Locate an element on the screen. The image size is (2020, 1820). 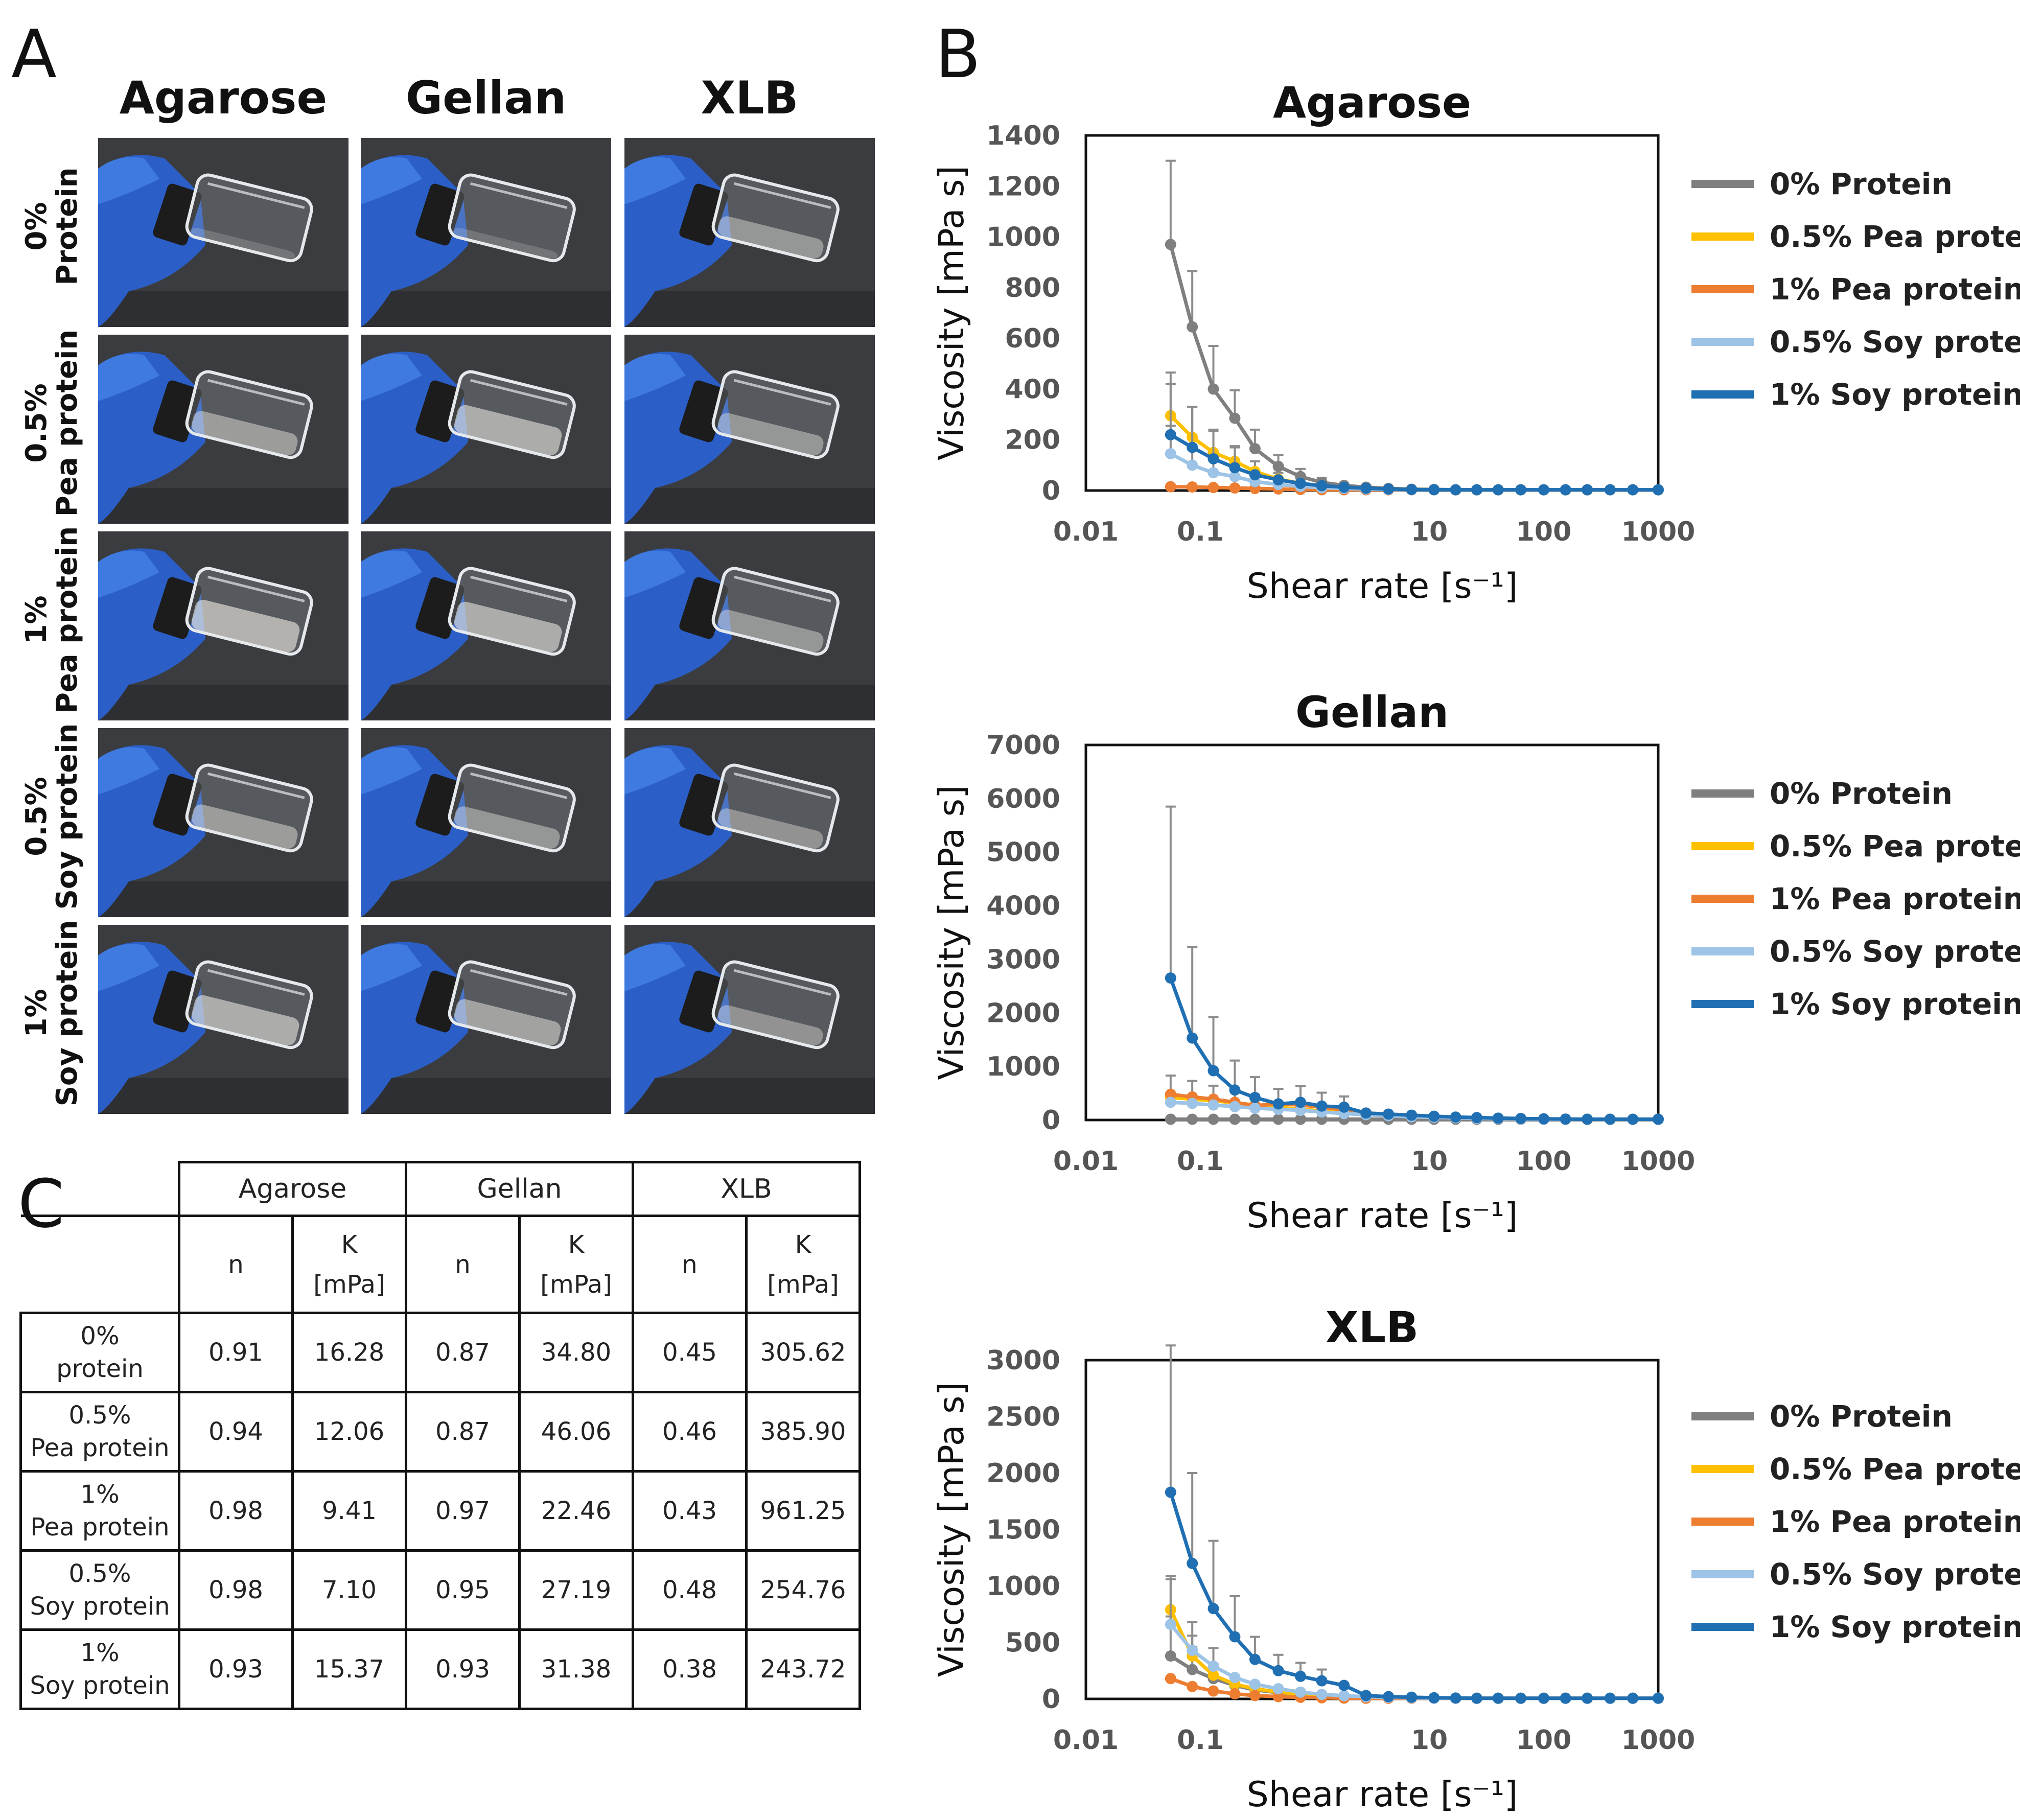
legend-label: 0% Protein is located at coordinates (1861, 1416).